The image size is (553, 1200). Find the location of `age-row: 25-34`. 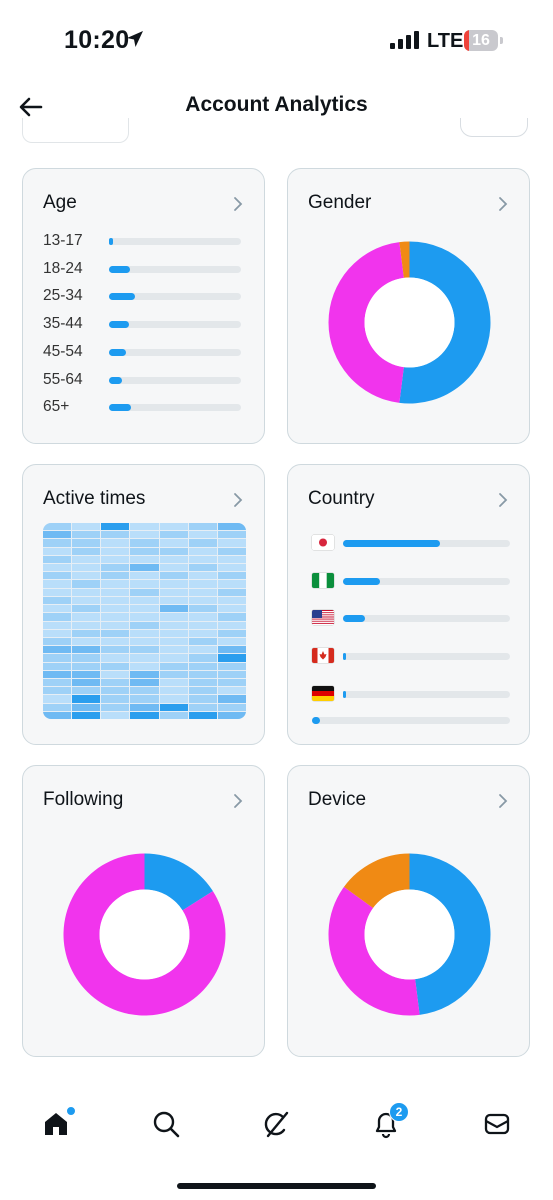

age-row: 25-34 is located at coordinates (143, 297).